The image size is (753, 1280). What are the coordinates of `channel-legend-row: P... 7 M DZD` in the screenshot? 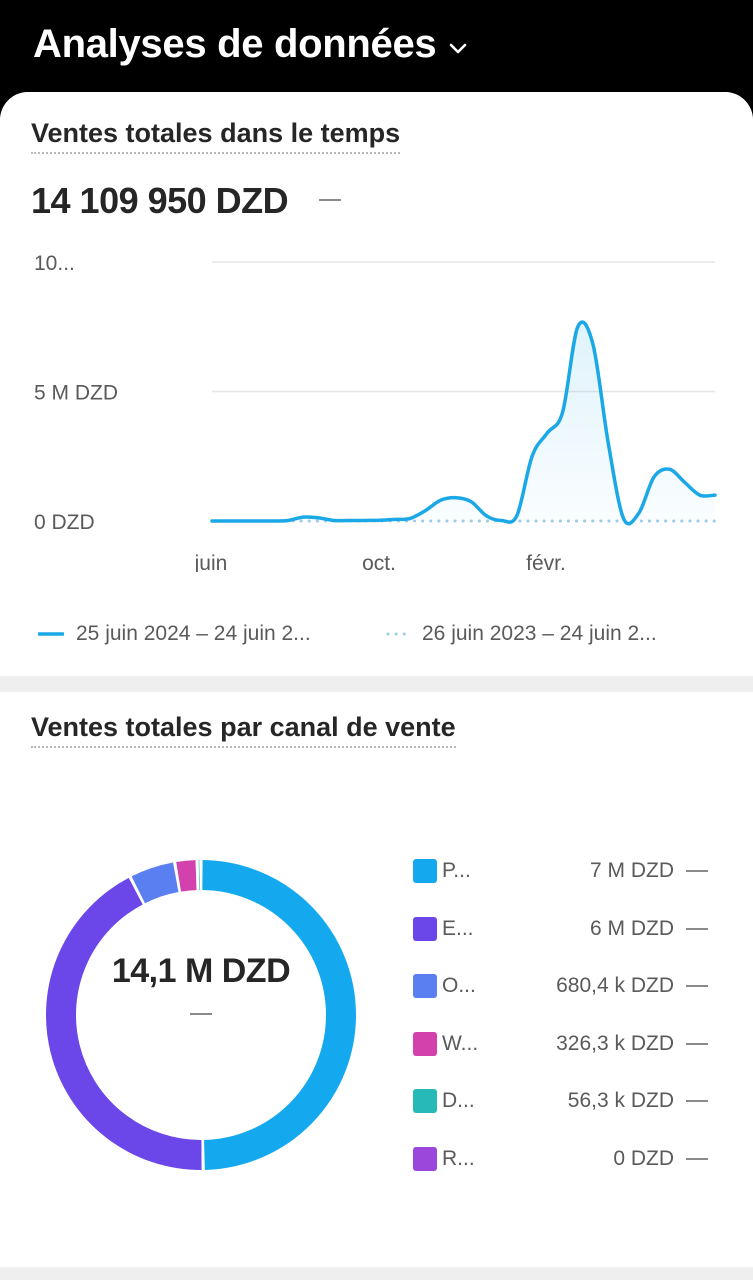 It's located at (560, 871).